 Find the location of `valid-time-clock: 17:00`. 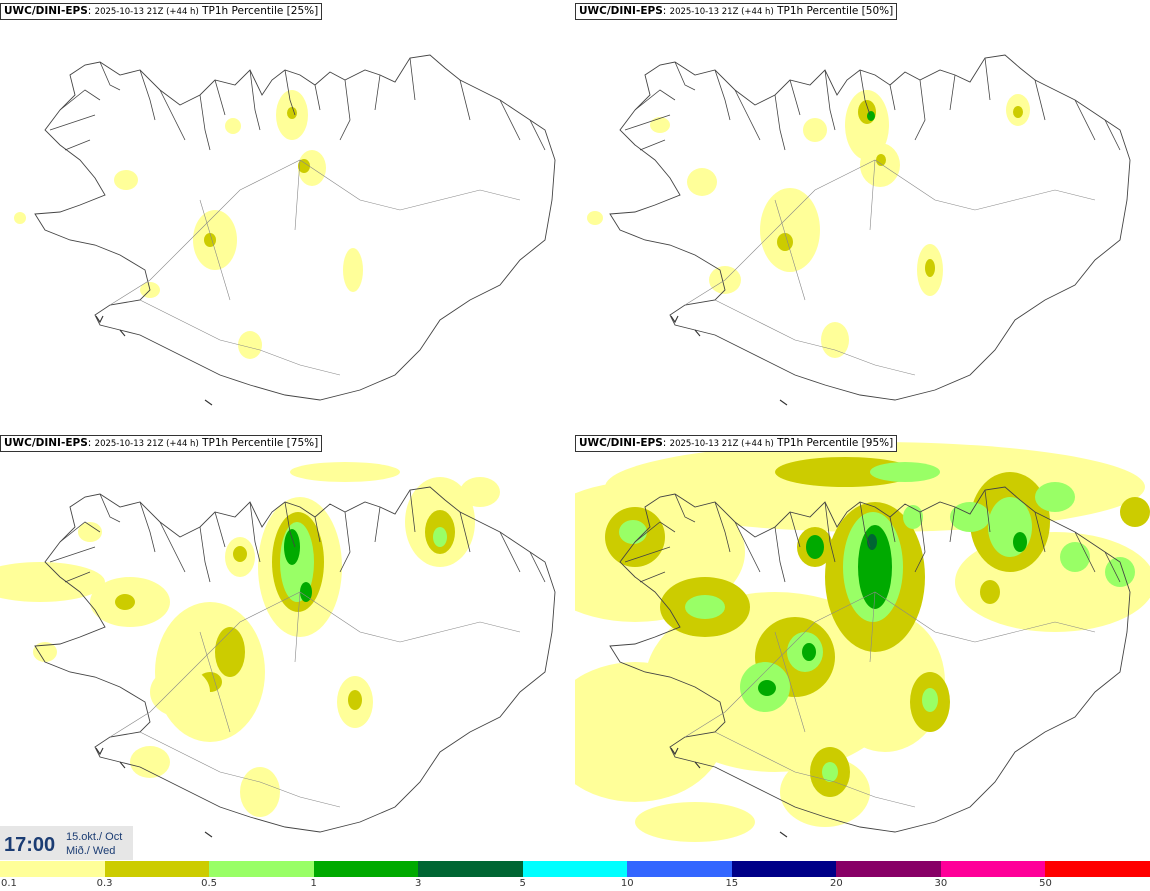

valid-time-clock: 17:00 is located at coordinates (30, 845).